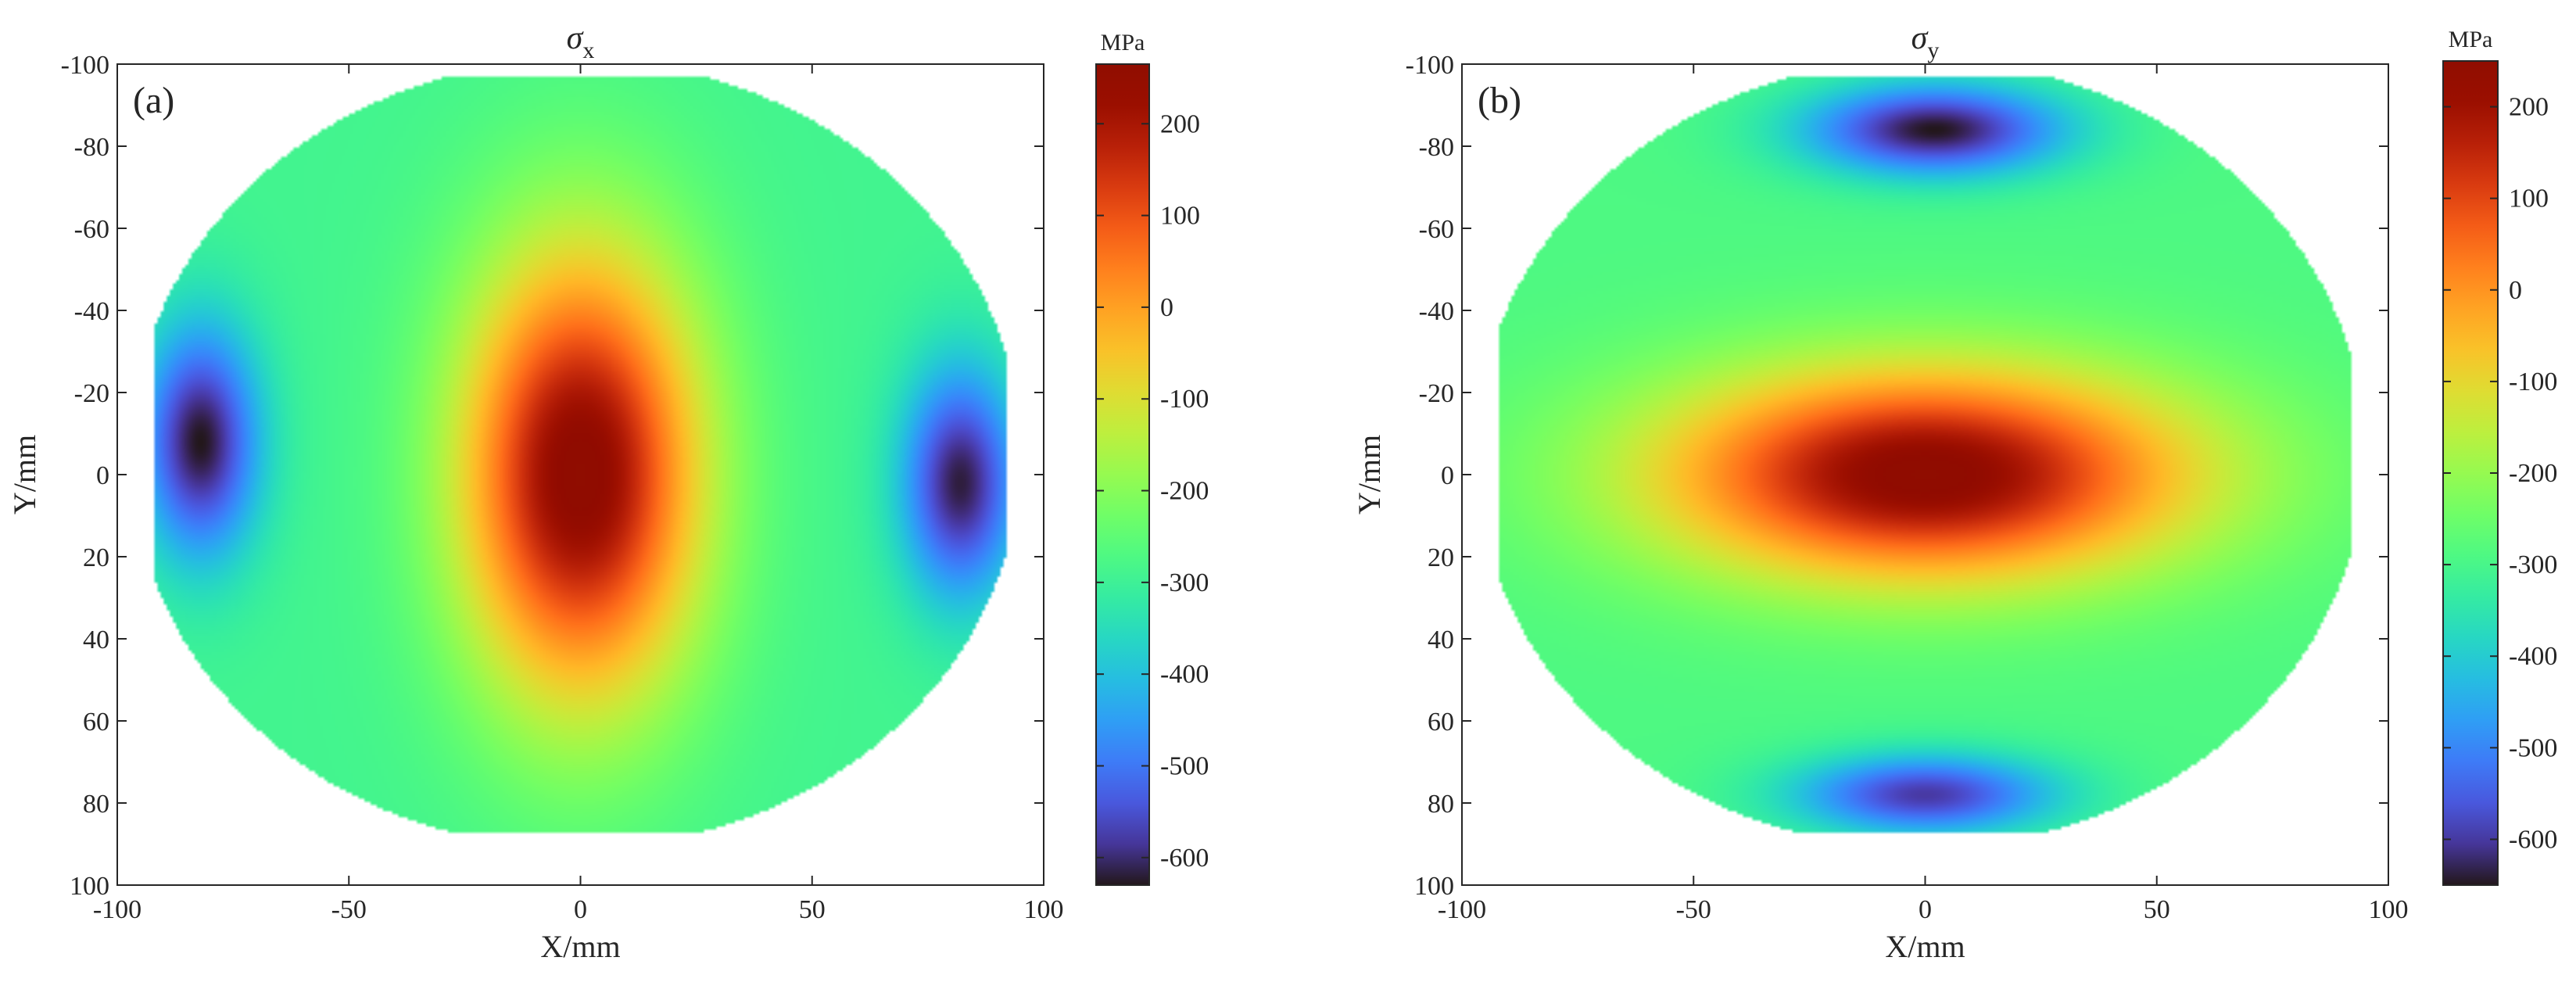 The height and width of the screenshot is (993, 2576). Describe the element at coordinates (1920, 38) in the screenshot. I see `panel-b-title-symbol: σ` at that location.